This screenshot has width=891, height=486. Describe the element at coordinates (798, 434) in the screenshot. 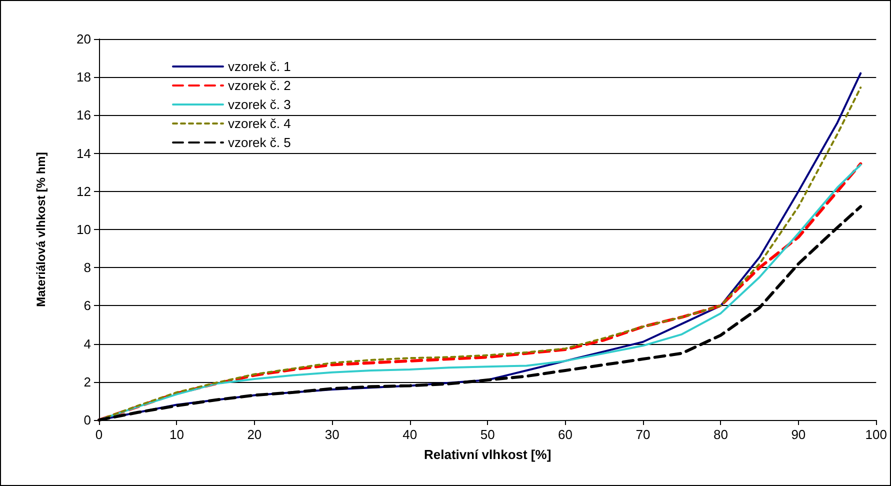

I see `x-tick-label: 90` at that location.